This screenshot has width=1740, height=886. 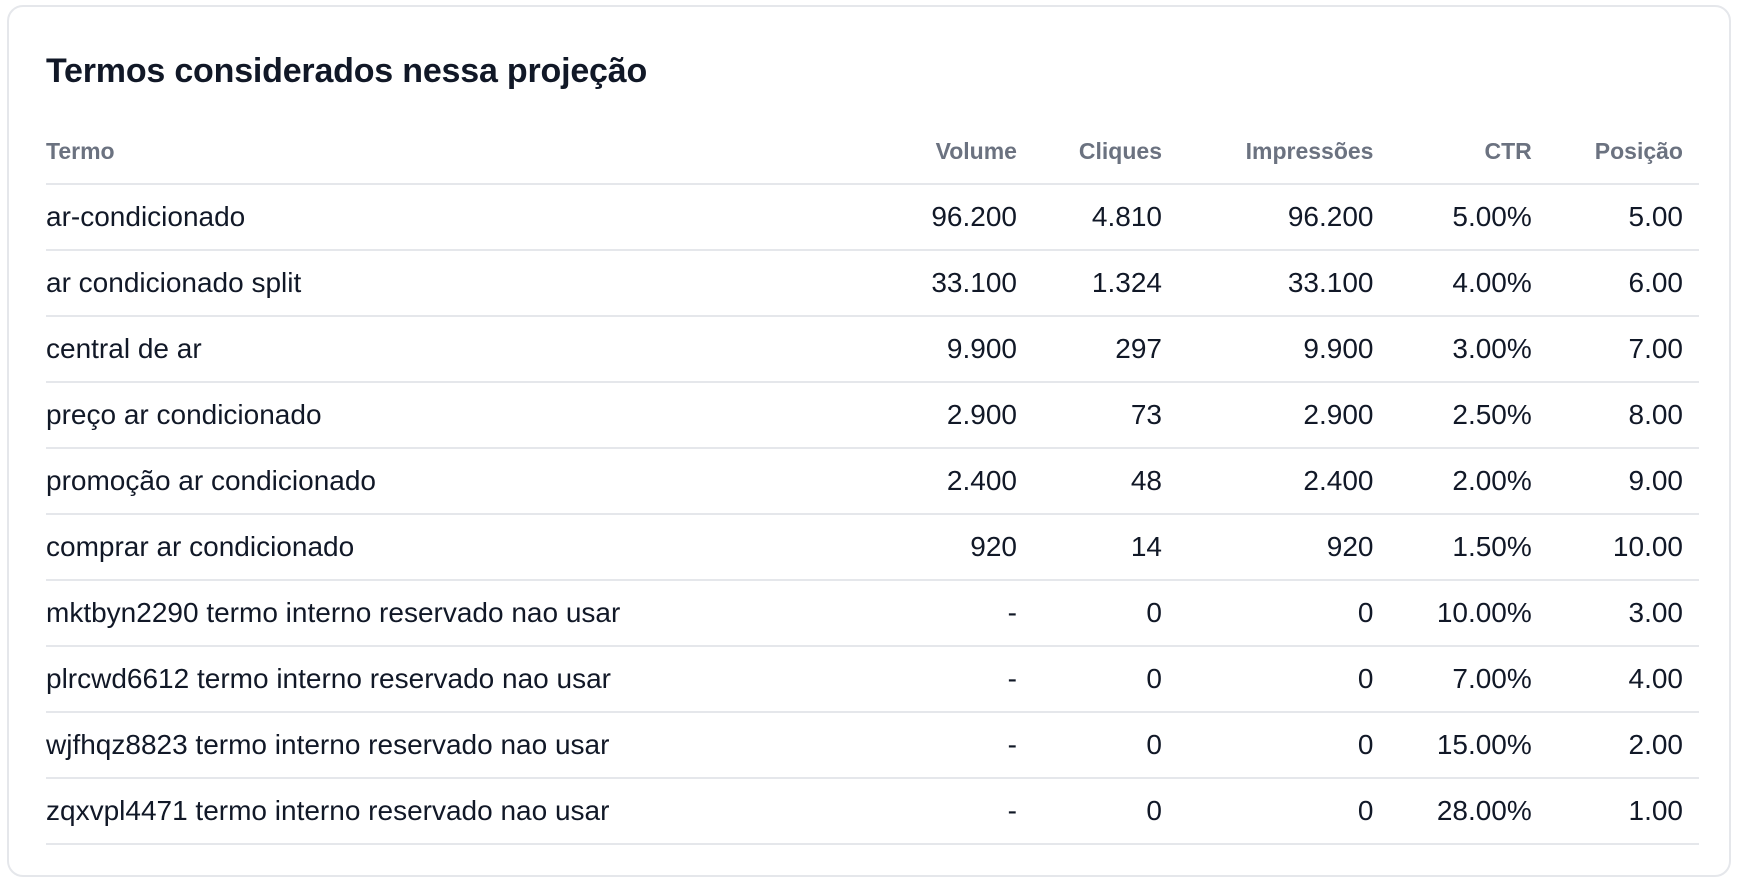 I want to click on cell-ctr: 7.00%, so click(x=1452, y=679).